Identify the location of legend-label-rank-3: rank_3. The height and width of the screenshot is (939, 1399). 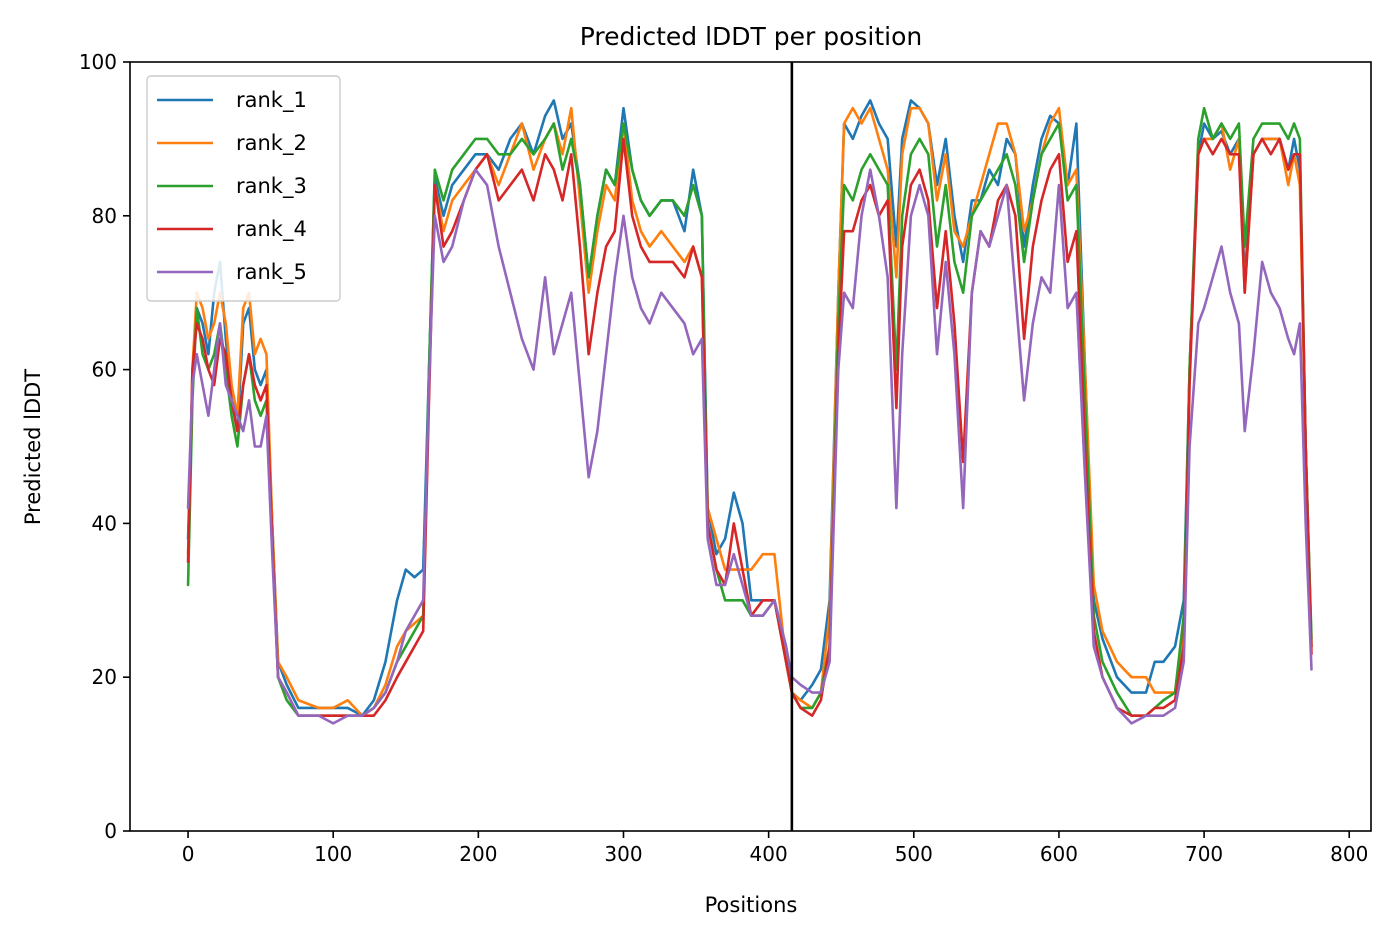
(271, 186).